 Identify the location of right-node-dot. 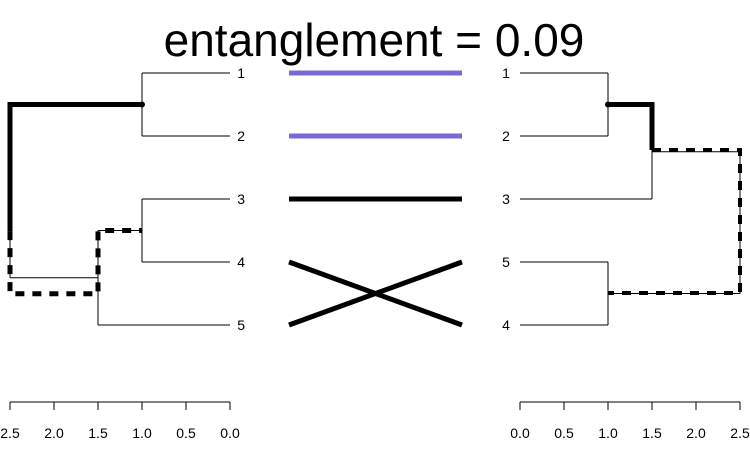
(608, 104).